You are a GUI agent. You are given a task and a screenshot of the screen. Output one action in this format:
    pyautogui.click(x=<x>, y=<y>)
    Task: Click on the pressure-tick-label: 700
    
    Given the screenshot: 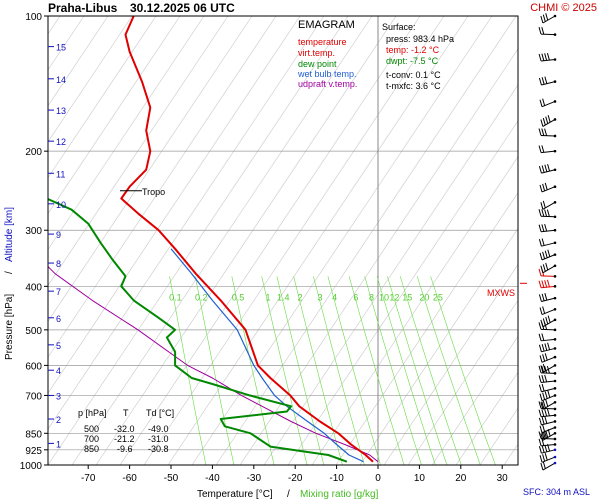 What is the action you would take?
    pyautogui.click(x=33, y=396)
    